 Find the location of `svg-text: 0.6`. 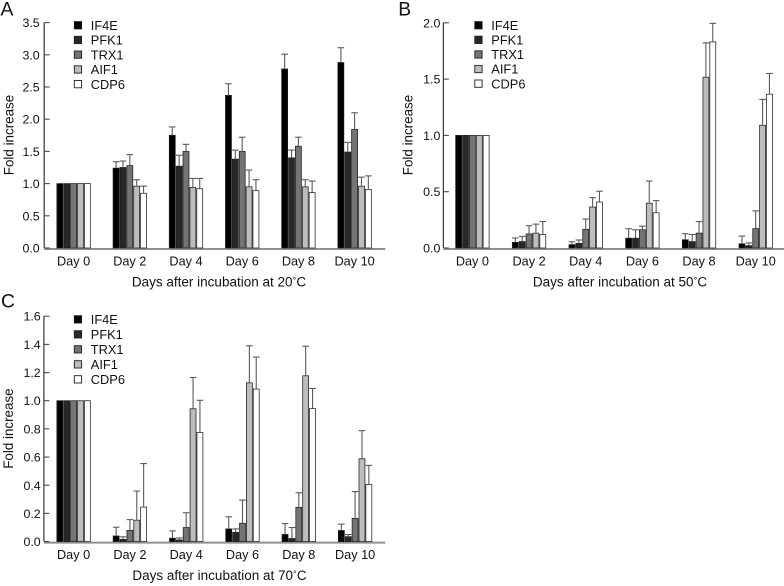

svg-text: 0.6 is located at coordinates (31, 458).